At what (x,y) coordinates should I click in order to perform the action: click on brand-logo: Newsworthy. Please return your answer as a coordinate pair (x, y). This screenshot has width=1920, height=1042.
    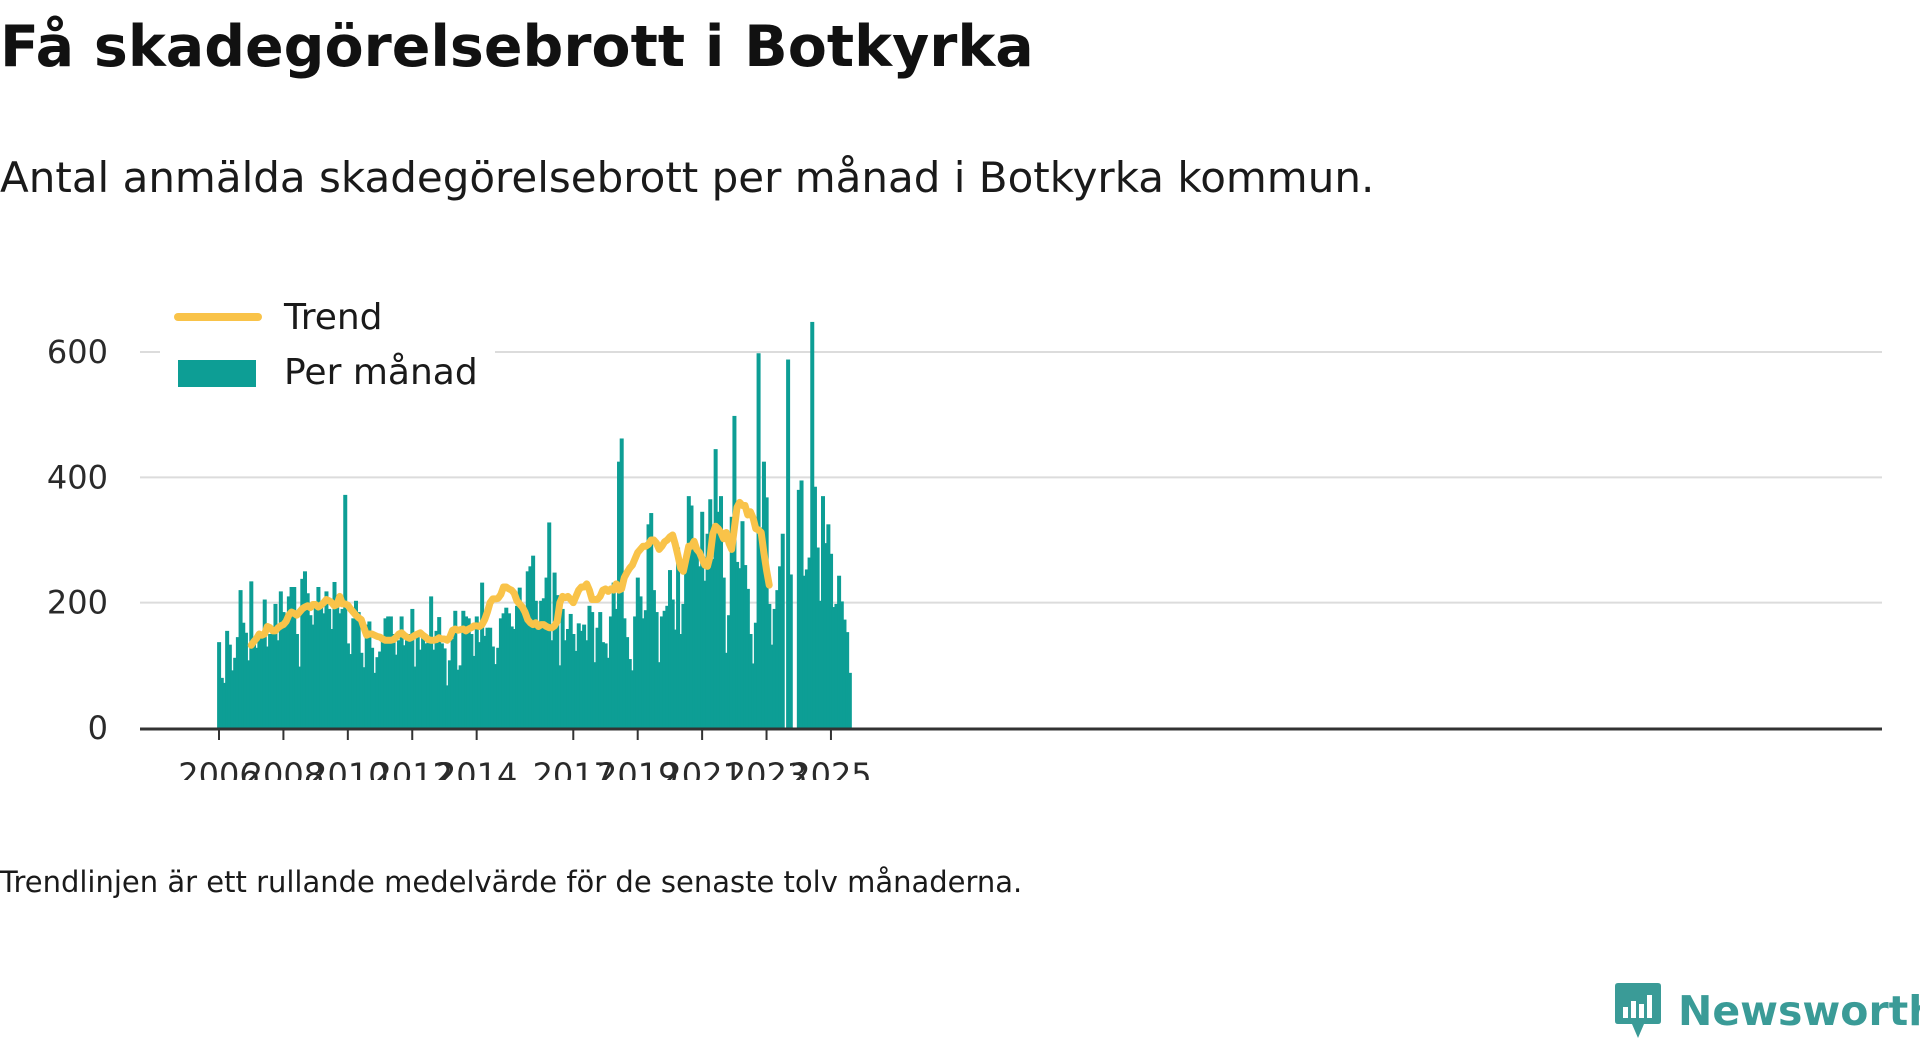
    Looking at the image, I should click on (1767, 1011).